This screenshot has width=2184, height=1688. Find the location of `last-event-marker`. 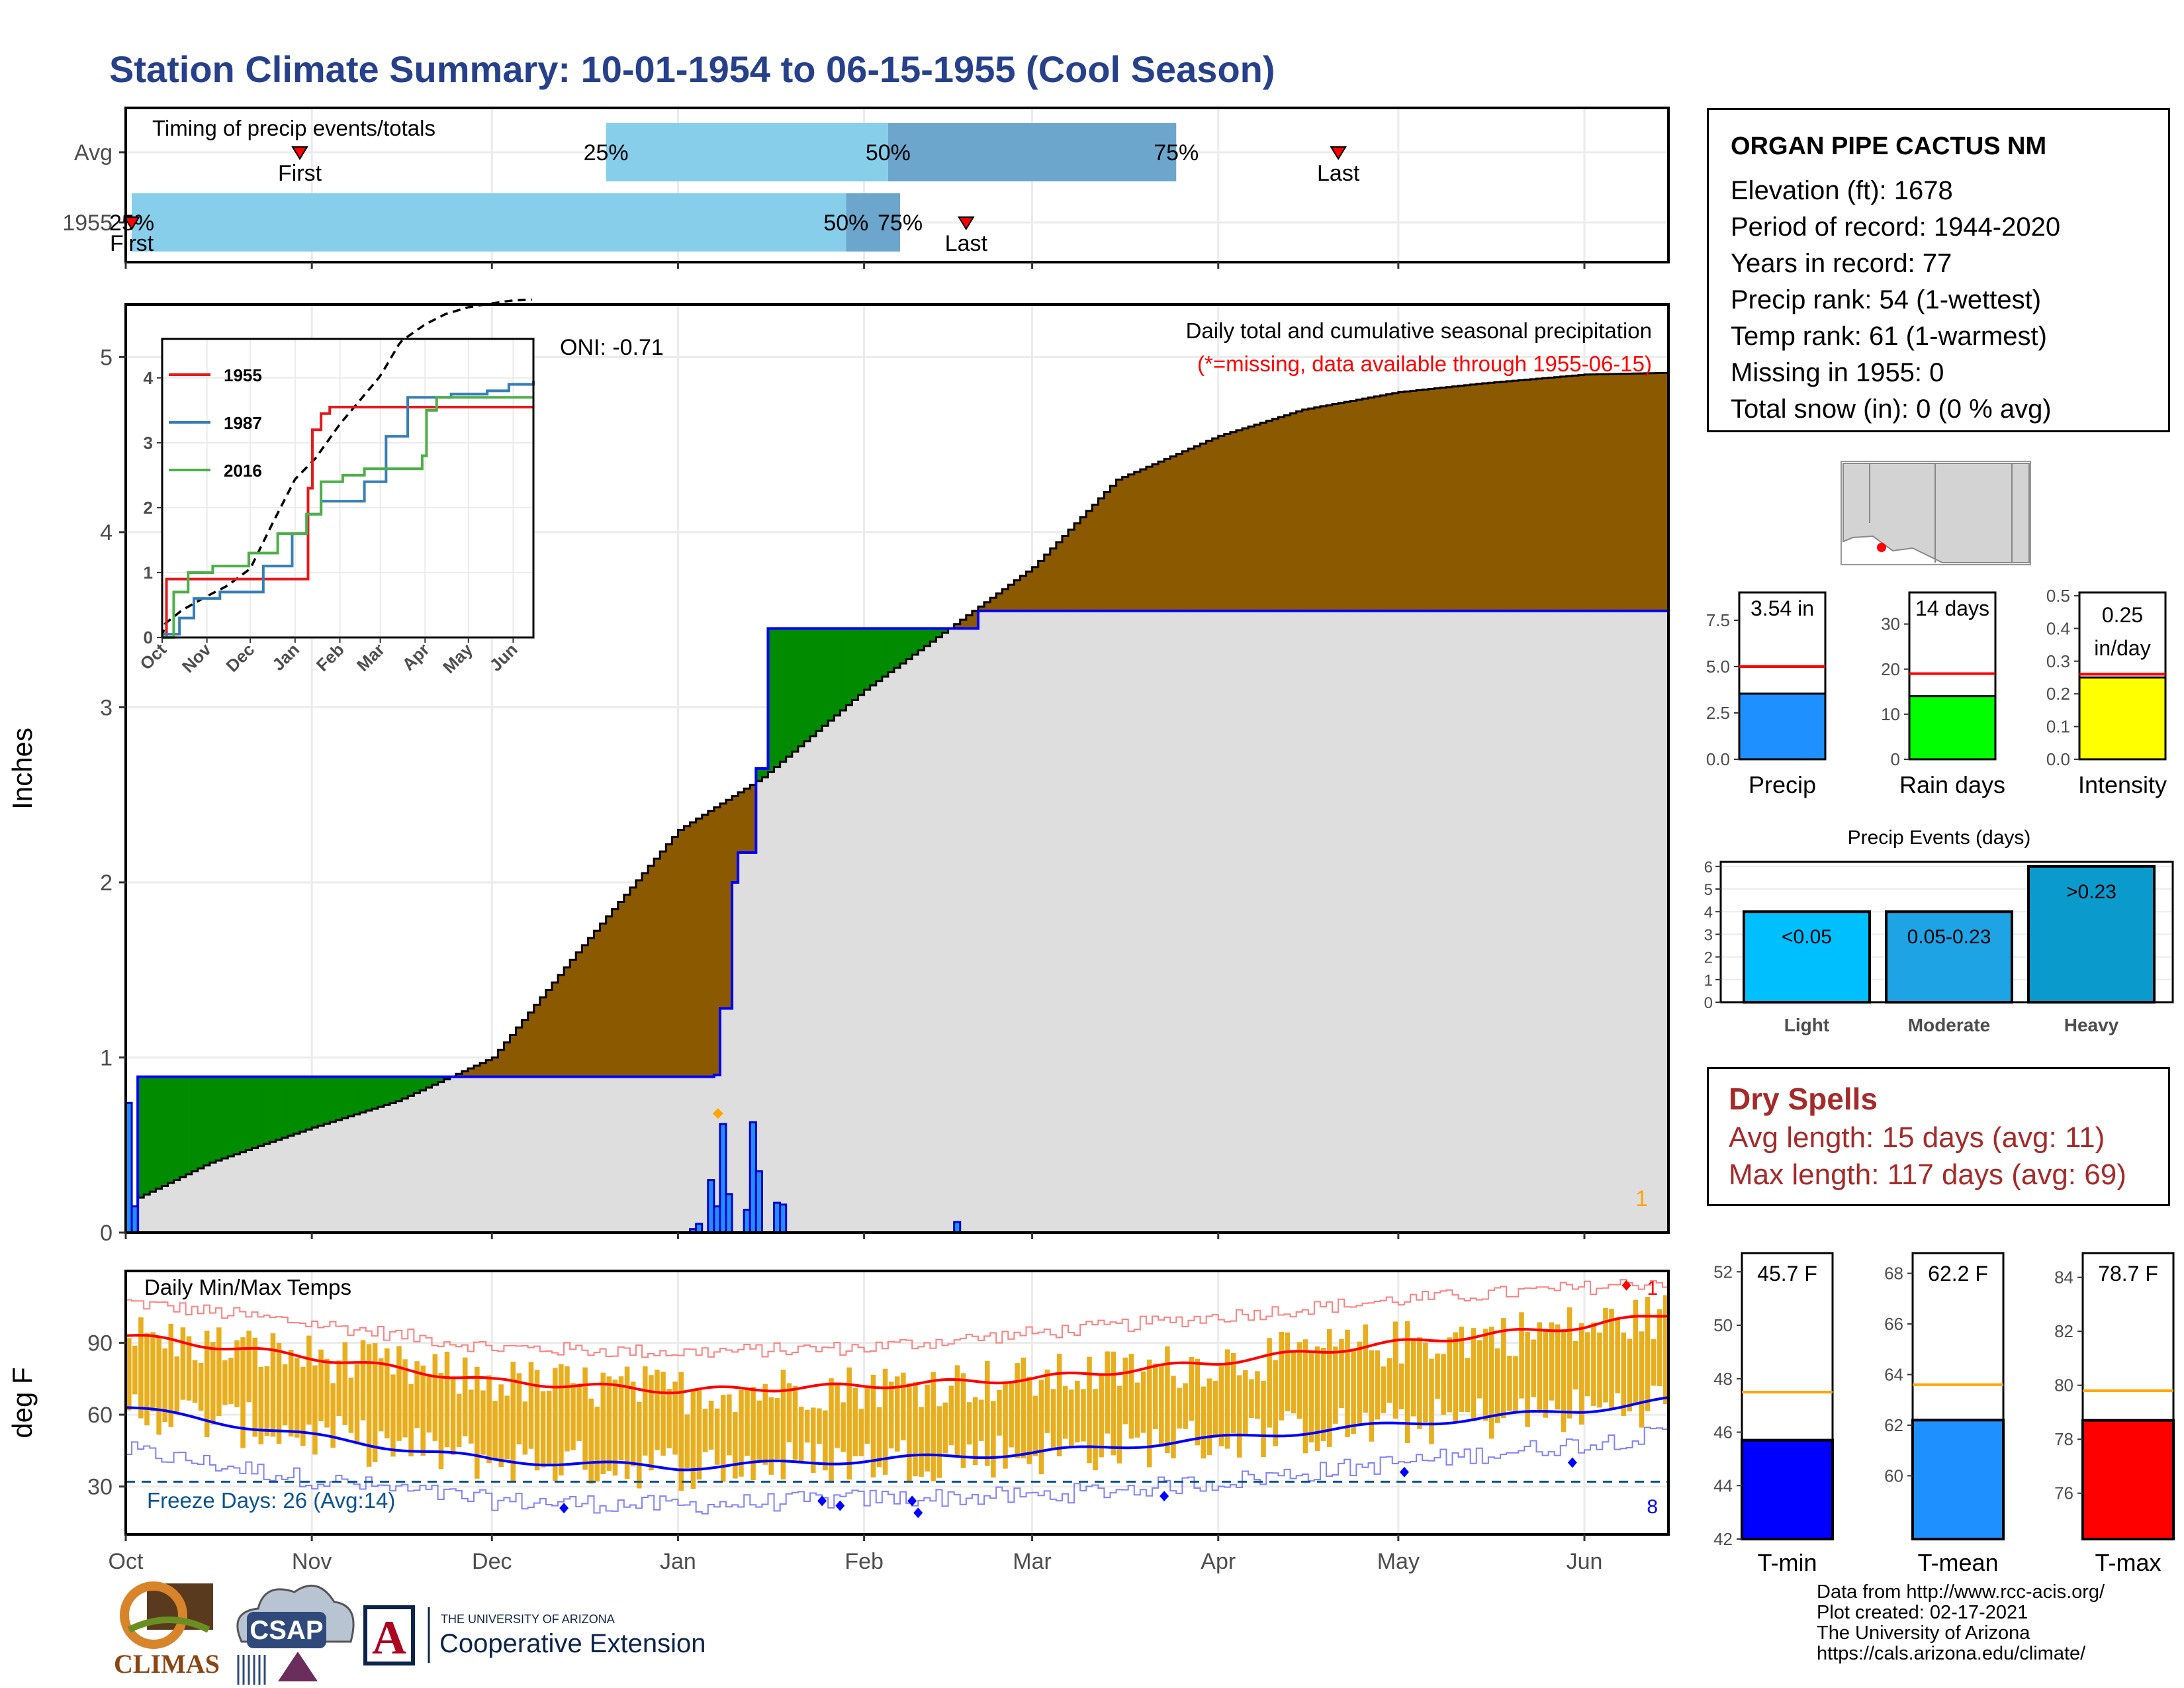

last-event-marker is located at coordinates (1338, 153).